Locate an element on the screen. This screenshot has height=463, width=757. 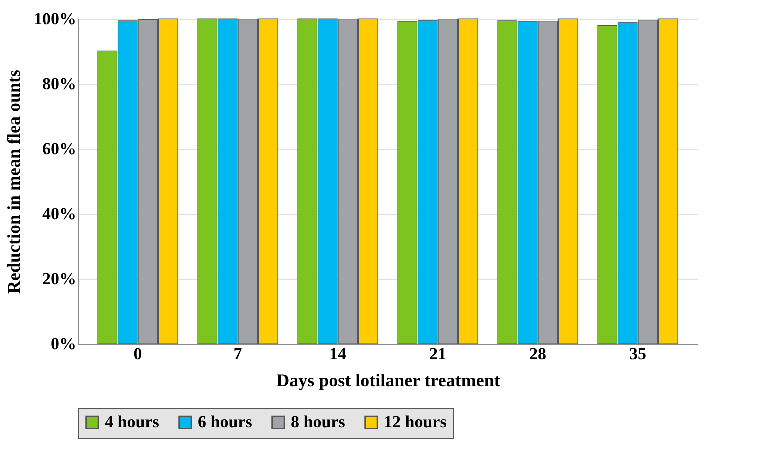
x-tick-label: 35 is located at coordinates (638, 354).